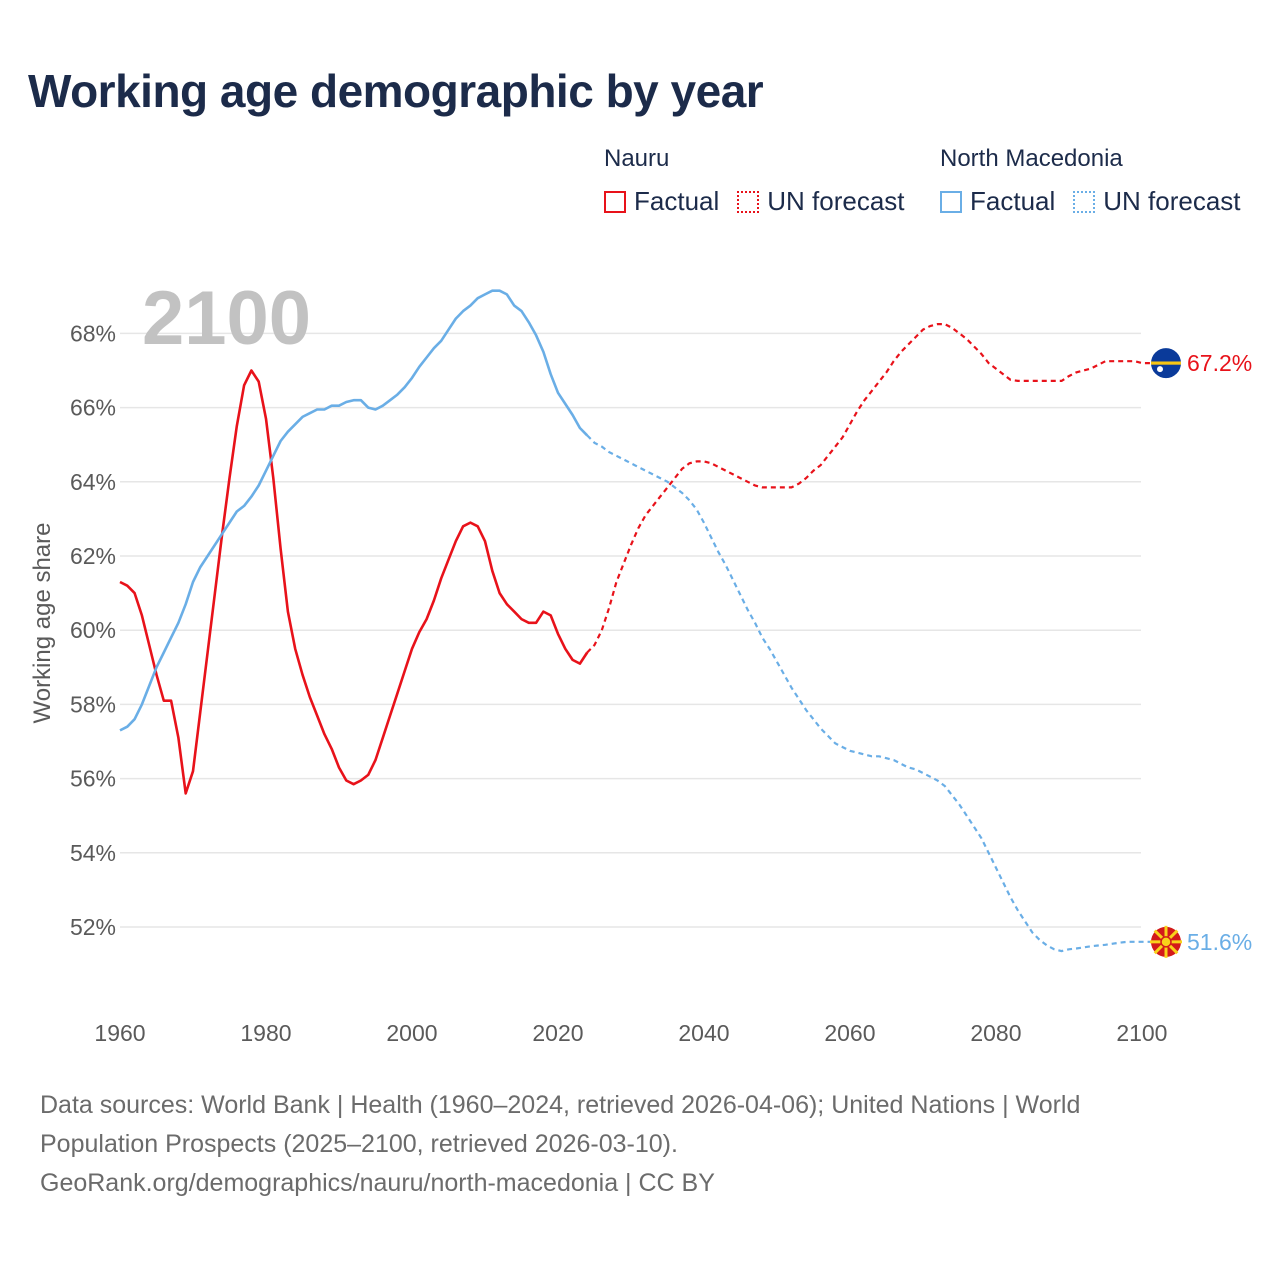 This screenshot has height=1280, width=1280. What do you see at coordinates (93, 779) in the screenshot?
I see `y-tick-label: 56%` at bounding box center [93, 779].